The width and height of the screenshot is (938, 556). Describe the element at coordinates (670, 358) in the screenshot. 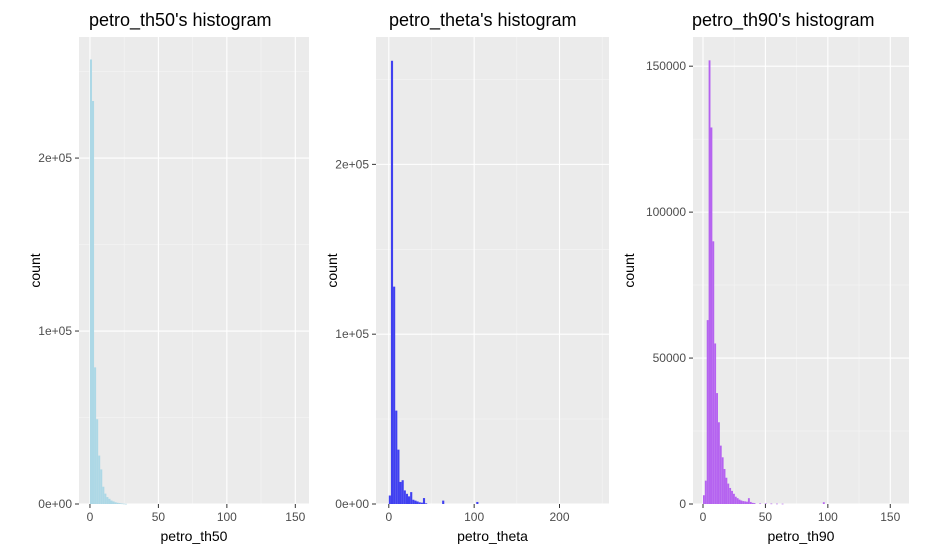

I see `y-tick-label: 50000` at that location.